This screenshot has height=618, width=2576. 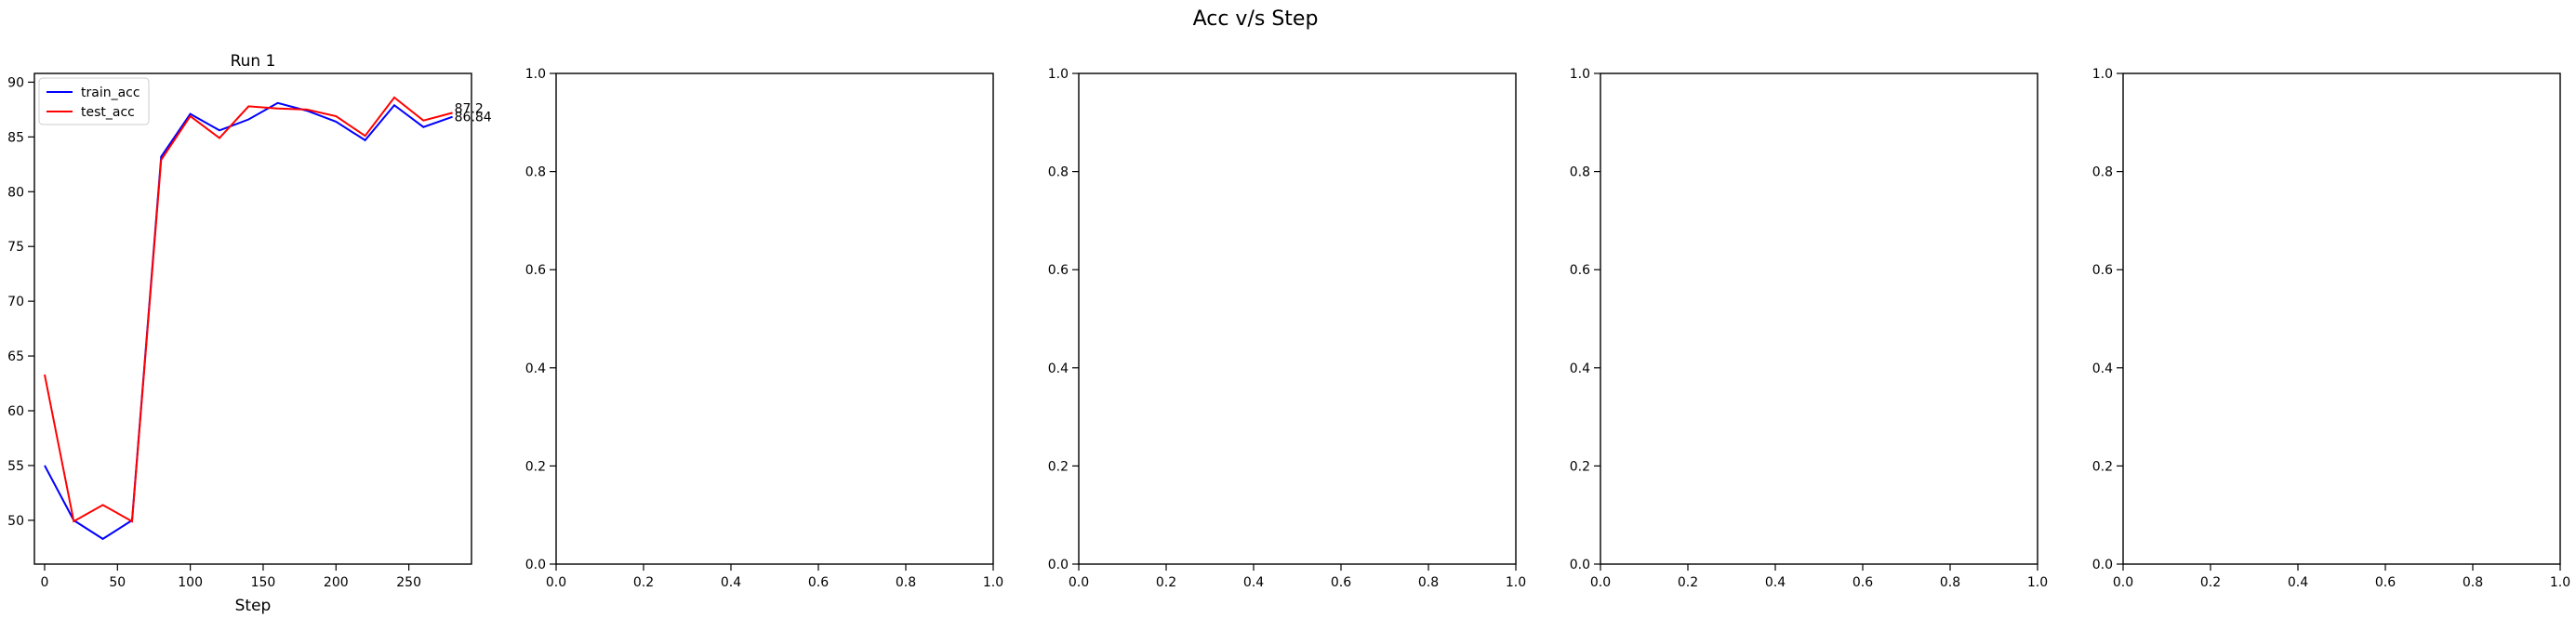 I want to click on y-tick-label: 90, so click(x=15, y=82).